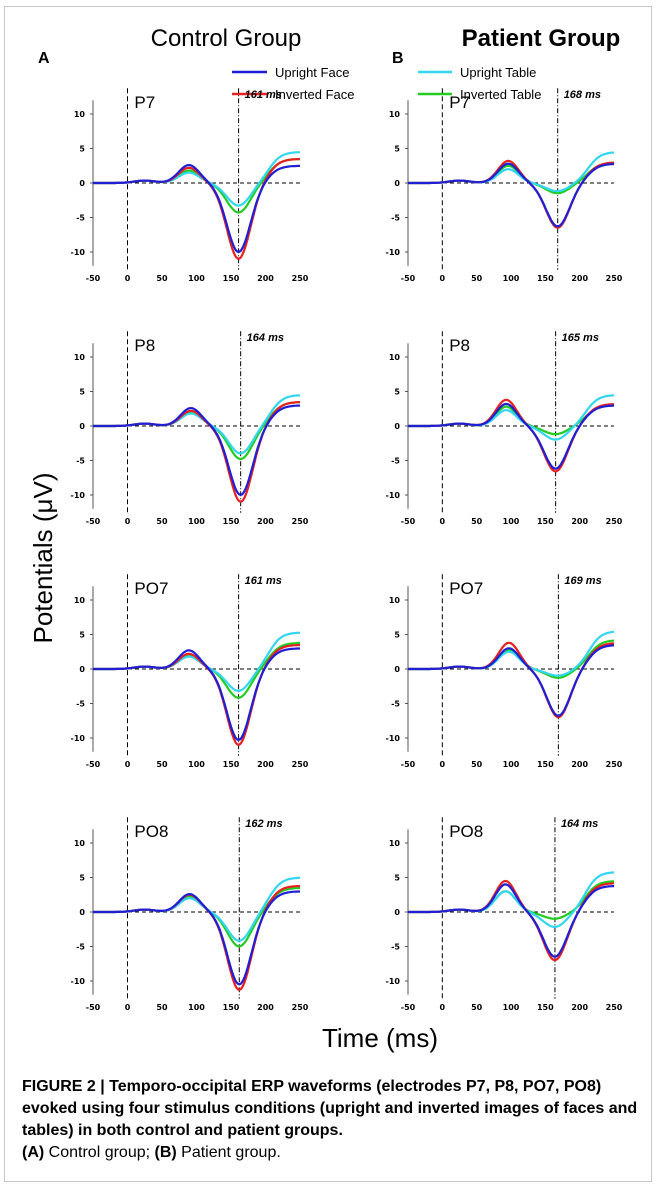 The height and width of the screenshot is (1190, 658). I want to click on series-line-upright-table, so click(197, 909).